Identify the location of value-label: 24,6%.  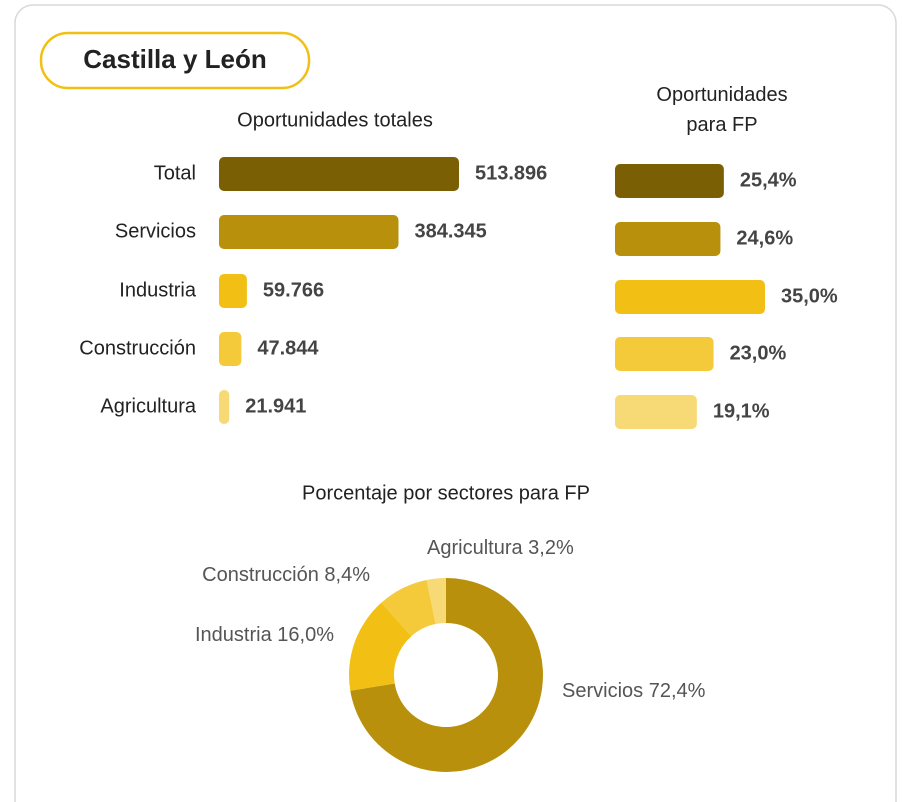
(764, 238).